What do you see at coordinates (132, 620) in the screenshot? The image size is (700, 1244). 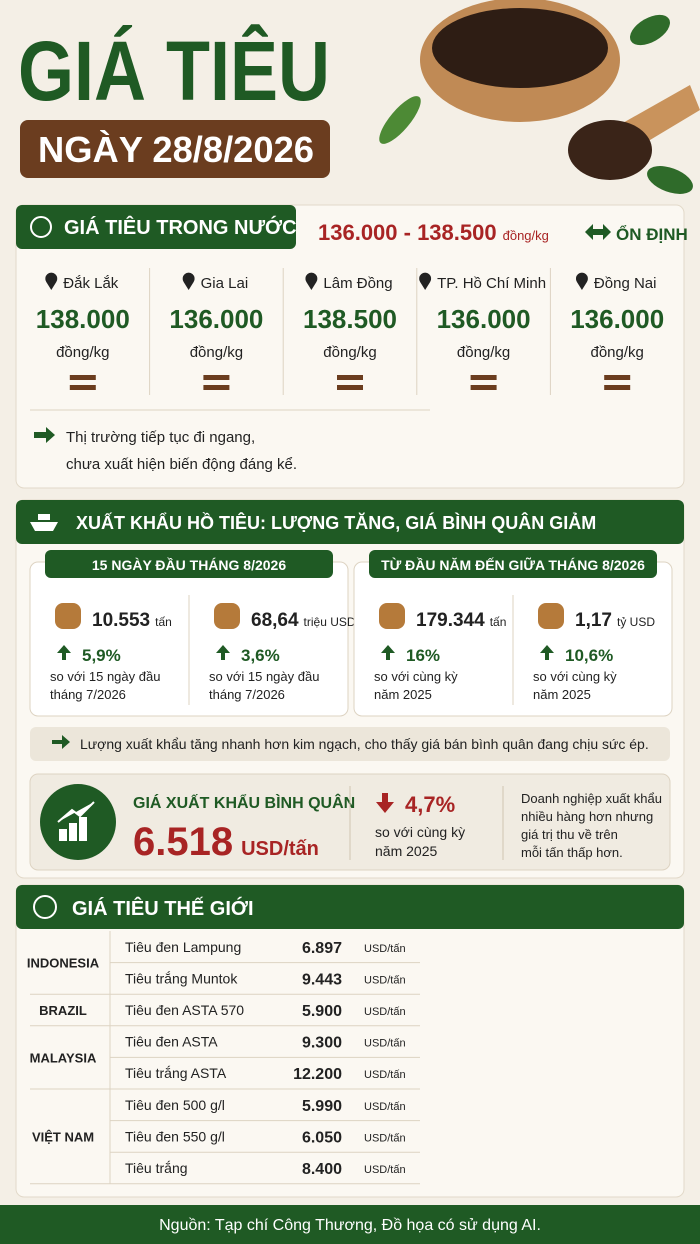 I see `export-value: 10.553 tấn` at bounding box center [132, 620].